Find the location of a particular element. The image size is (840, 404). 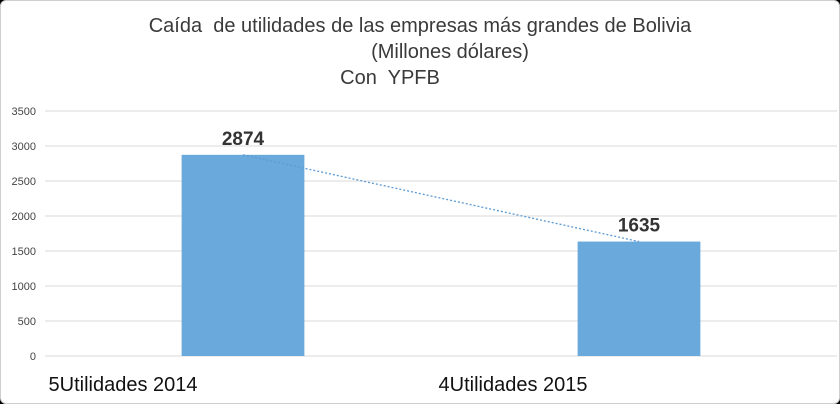

y-tick-label: 2500 is located at coordinates (24, 182).